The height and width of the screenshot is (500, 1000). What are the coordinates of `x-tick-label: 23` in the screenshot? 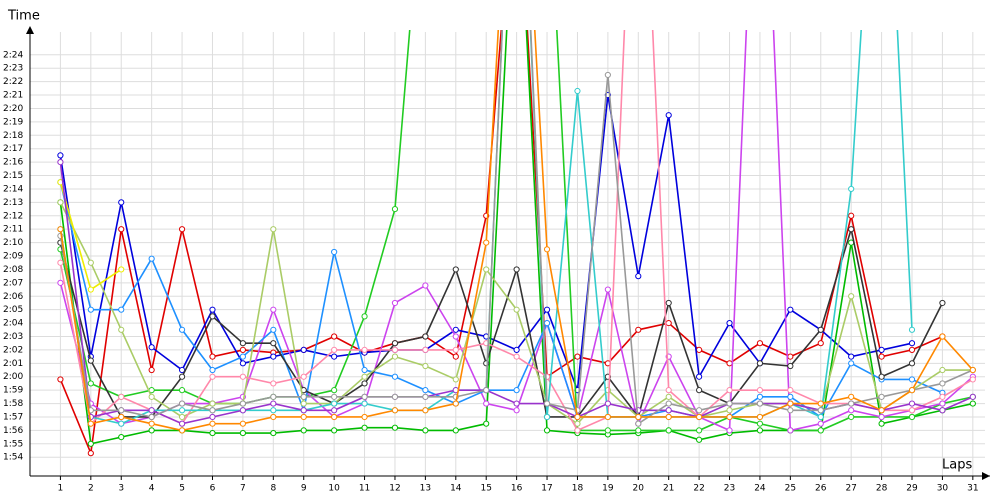 It's located at (729, 489).